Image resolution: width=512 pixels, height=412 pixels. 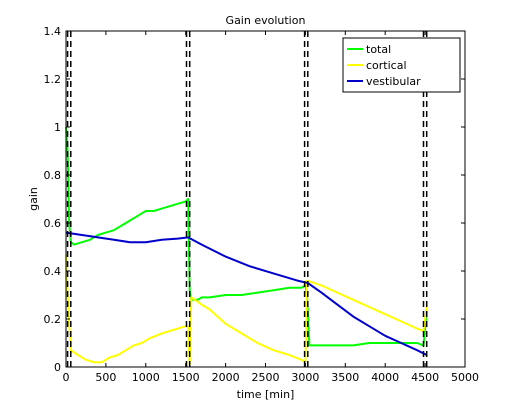 What do you see at coordinates (266, 377) in the screenshot?
I see `x-tick-label: 2500` at bounding box center [266, 377].